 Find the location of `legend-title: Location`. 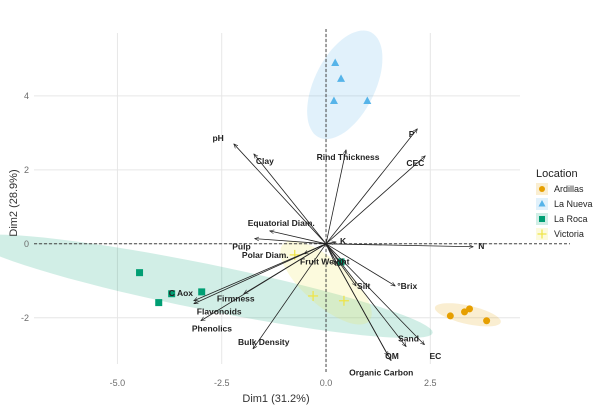

legend-title: Location is located at coordinates (557, 174).